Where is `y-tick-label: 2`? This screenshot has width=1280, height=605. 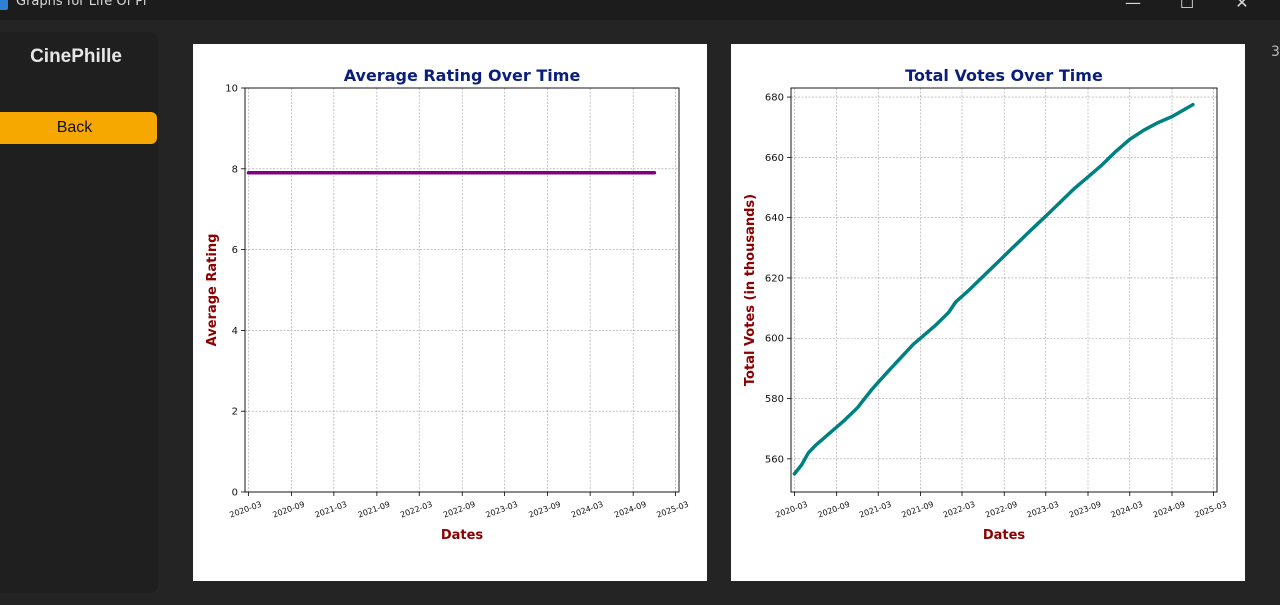
y-tick-label: 2 is located at coordinates (235, 412).